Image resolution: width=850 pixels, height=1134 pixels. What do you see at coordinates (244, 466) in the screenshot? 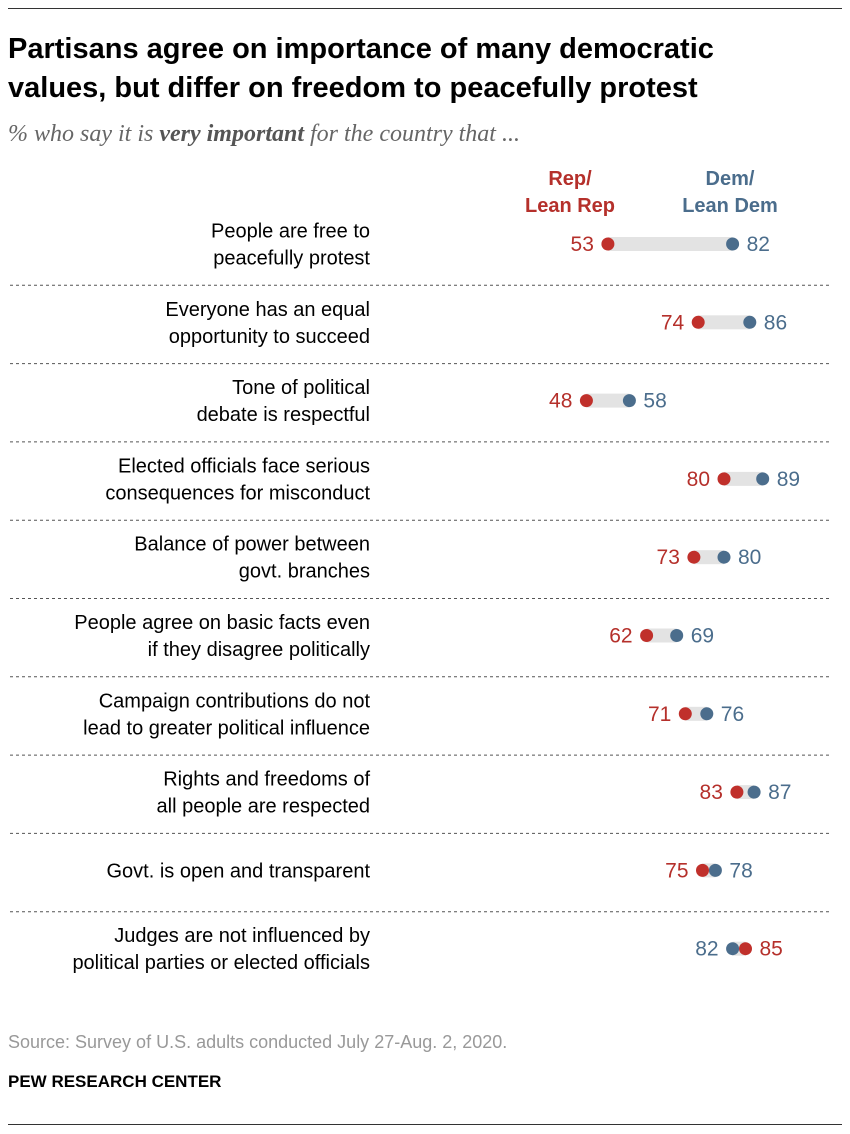
I see `row-label-line: Elected officials face serious` at bounding box center [244, 466].